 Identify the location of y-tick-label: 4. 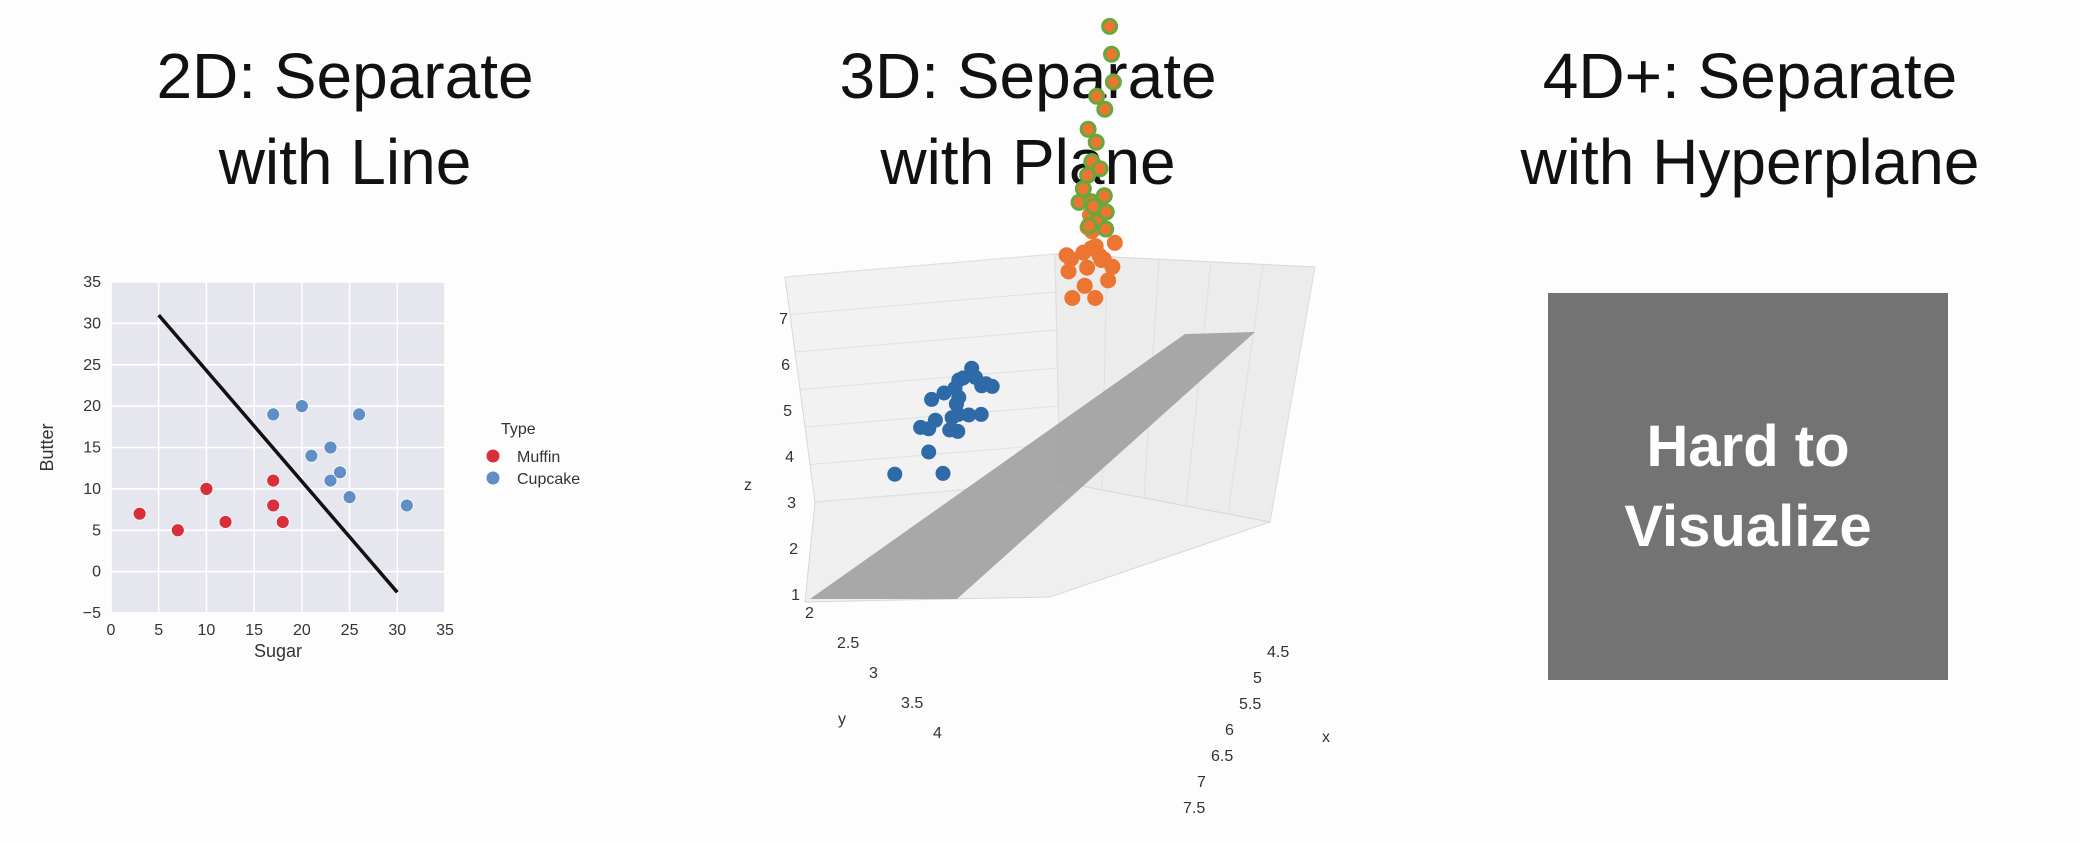
(937, 733).